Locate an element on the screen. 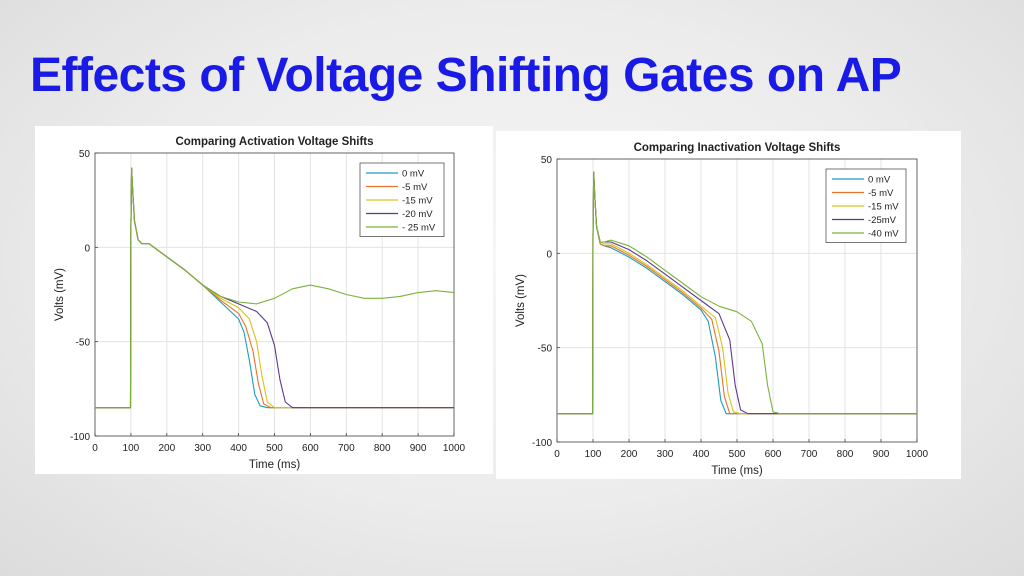 The height and width of the screenshot is (576, 1024). legend-label: - 25 mV is located at coordinates (419, 228).